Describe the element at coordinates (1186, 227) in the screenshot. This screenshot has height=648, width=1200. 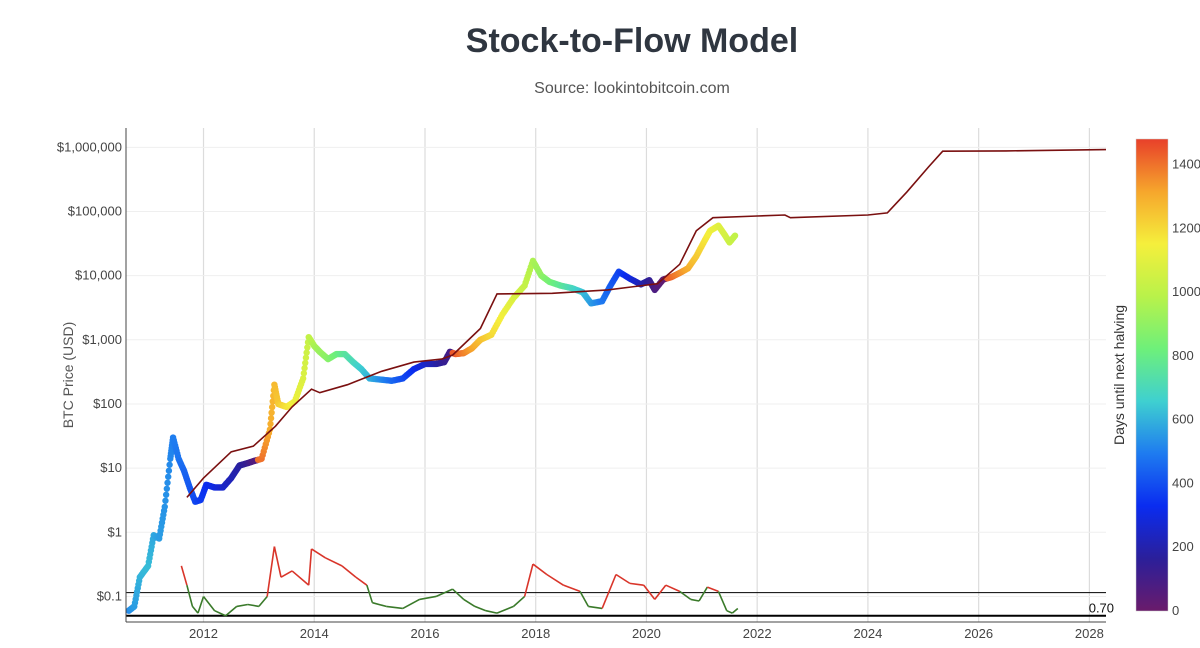
I see `colorbar-tick-label: 1200` at that location.